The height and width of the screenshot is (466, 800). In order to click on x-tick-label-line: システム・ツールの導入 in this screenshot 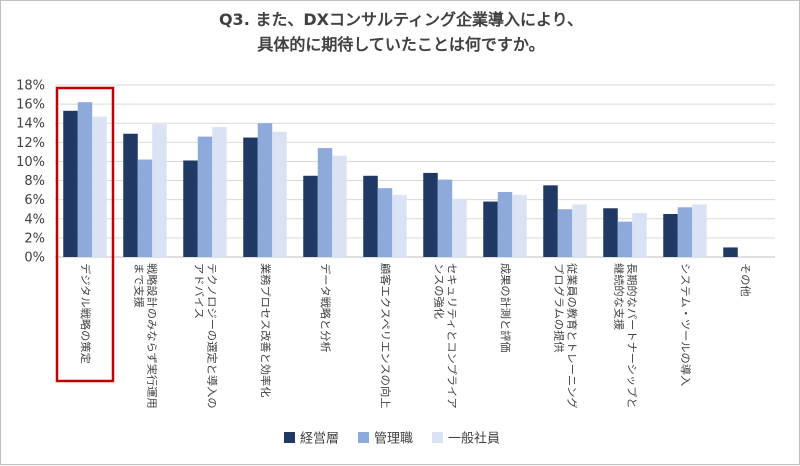, I will do `click(685, 325)`.